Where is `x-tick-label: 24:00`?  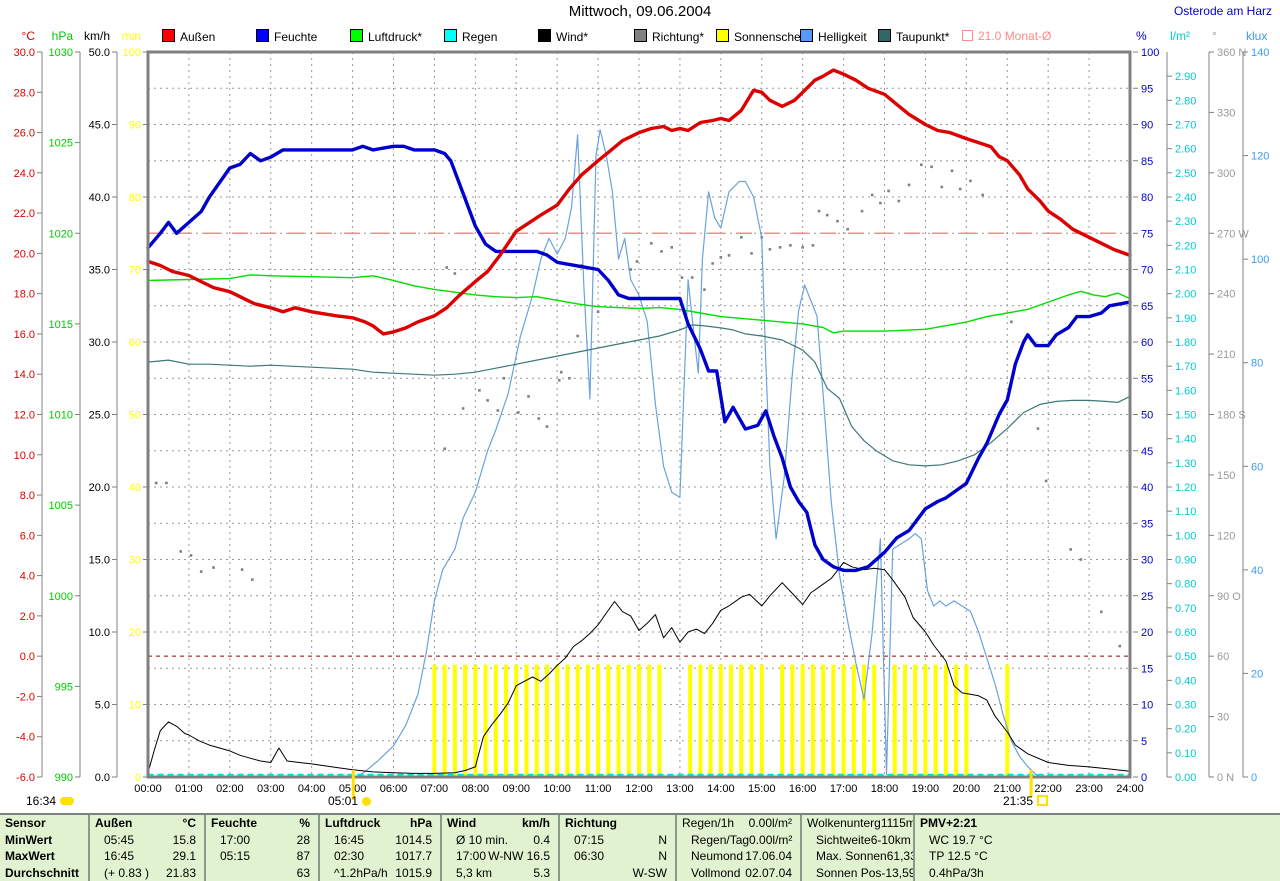 x-tick-label: 24:00 is located at coordinates (1130, 789).